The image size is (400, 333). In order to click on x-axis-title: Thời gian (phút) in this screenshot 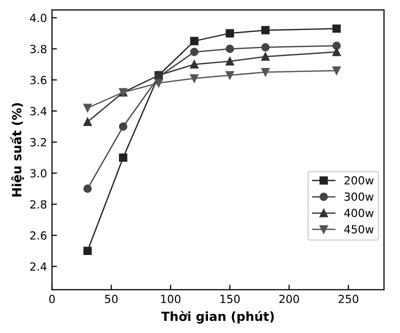, I will do `click(217, 317)`.